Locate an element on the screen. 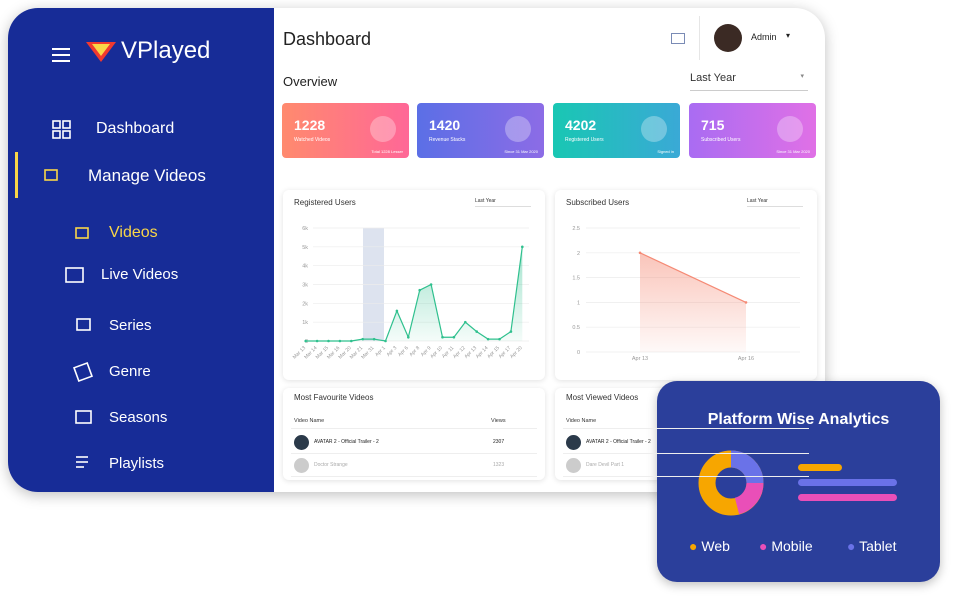 The image size is (960, 603). x-tick-label: Apr 20 is located at coordinates (516, 352).